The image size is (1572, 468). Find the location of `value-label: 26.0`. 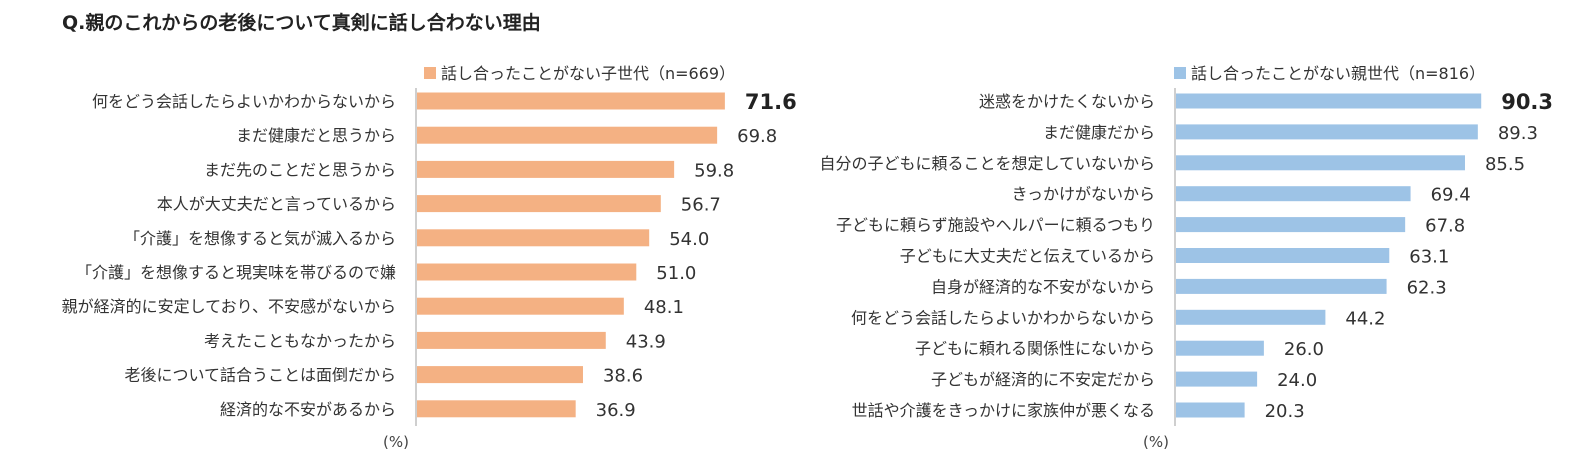

value-label: 26.0 is located at coordinates (1304, 349).